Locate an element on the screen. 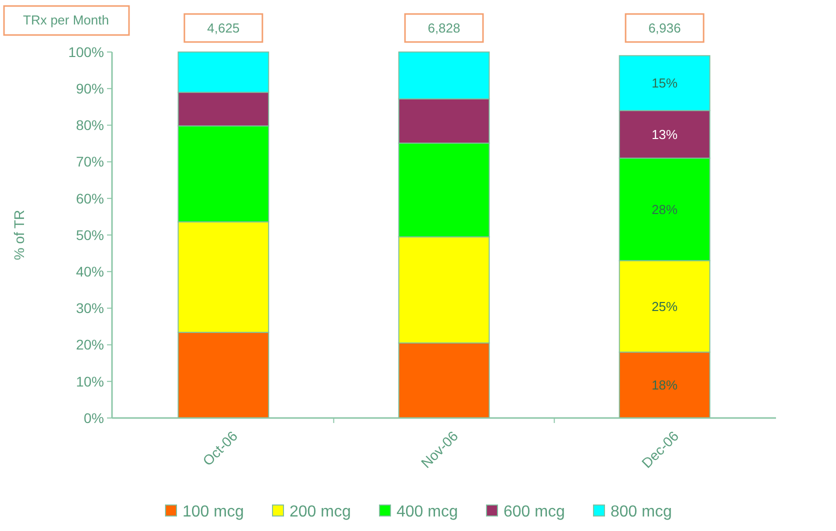  y-tick-label: 100% is located at coordinates (86, 52).